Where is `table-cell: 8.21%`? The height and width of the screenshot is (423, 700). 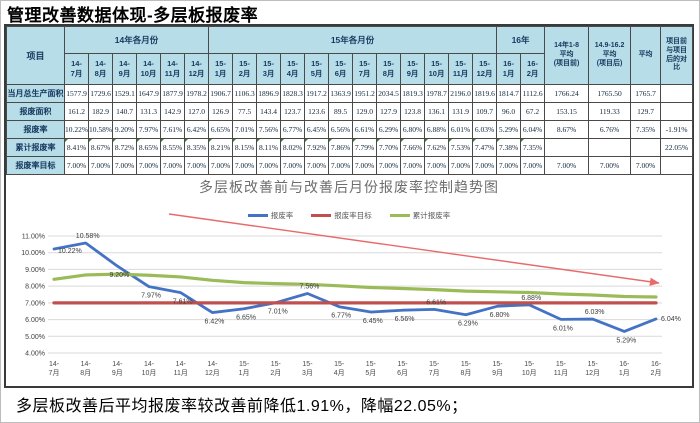 table-cell: 8.21% is located at coordinates (221, 147).